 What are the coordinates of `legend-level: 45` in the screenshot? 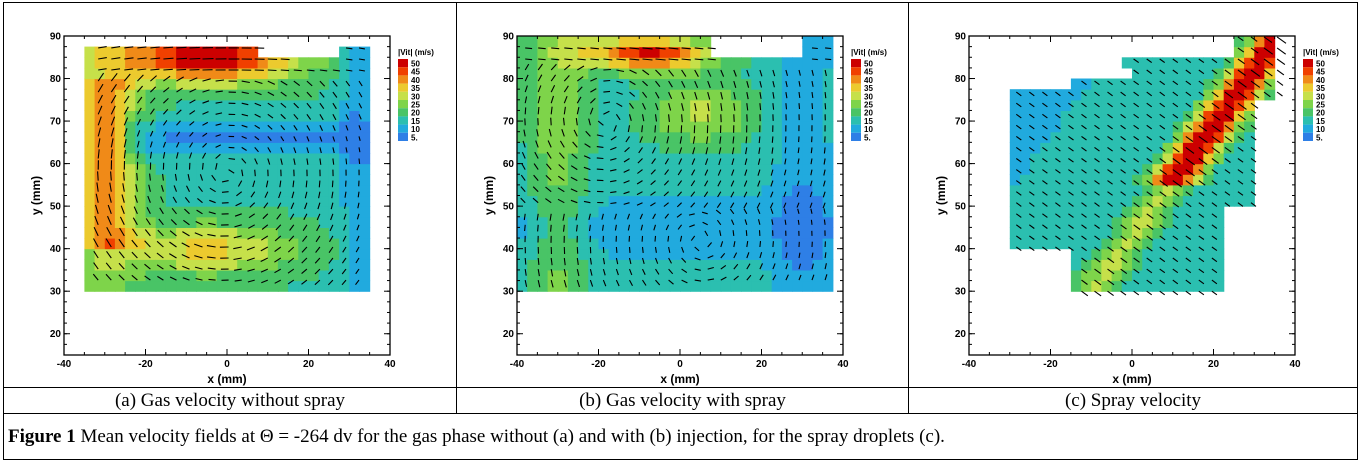 It's located at (1320, 72).